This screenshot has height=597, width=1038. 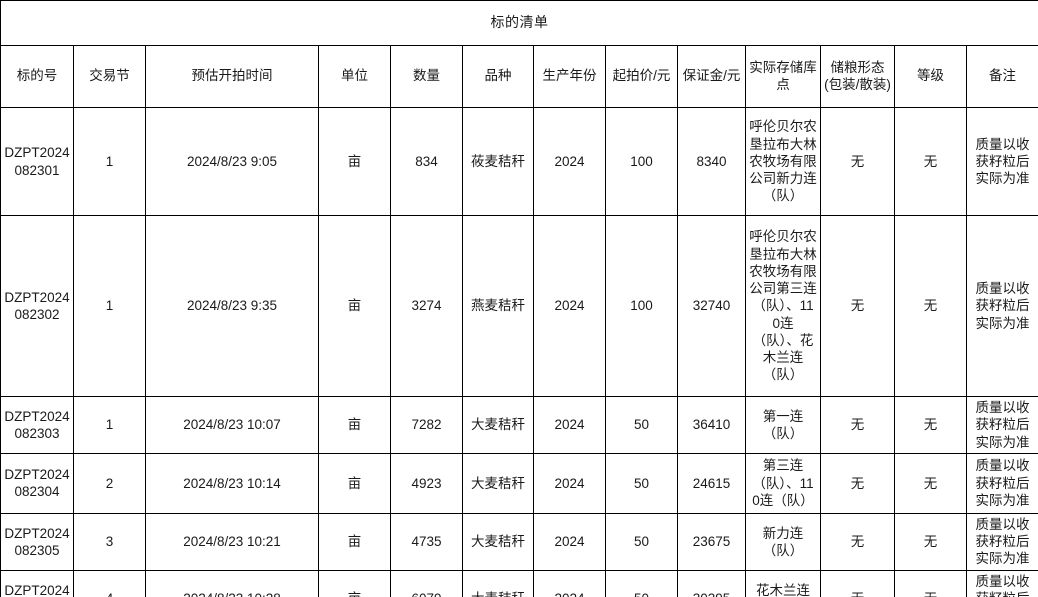 What do you see at coordinates (232, 161) in the screenshot?
I see `cell-time: 2024/8/23 9:05` at bounding box center [232, 161].